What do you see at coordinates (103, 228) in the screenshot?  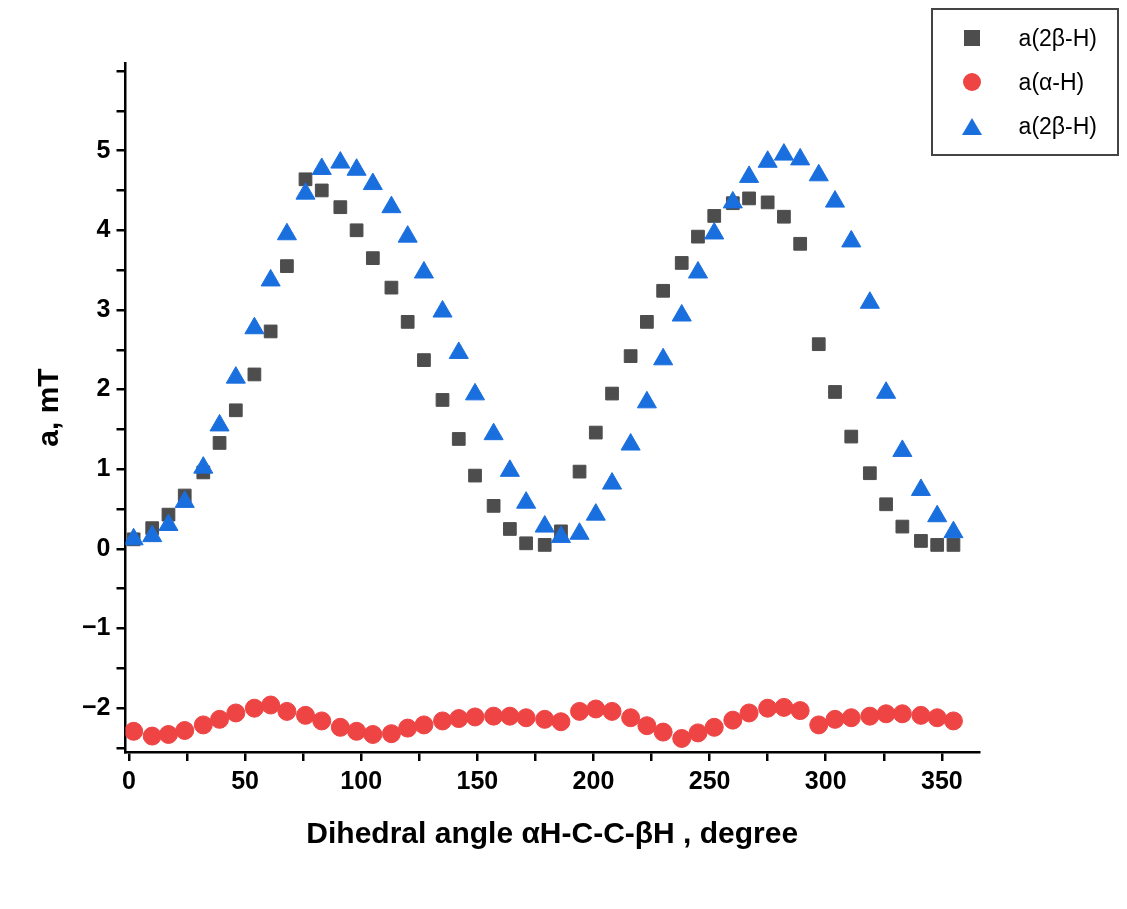 I see `y-tick-label: 4` at bounding box center [103, 228].